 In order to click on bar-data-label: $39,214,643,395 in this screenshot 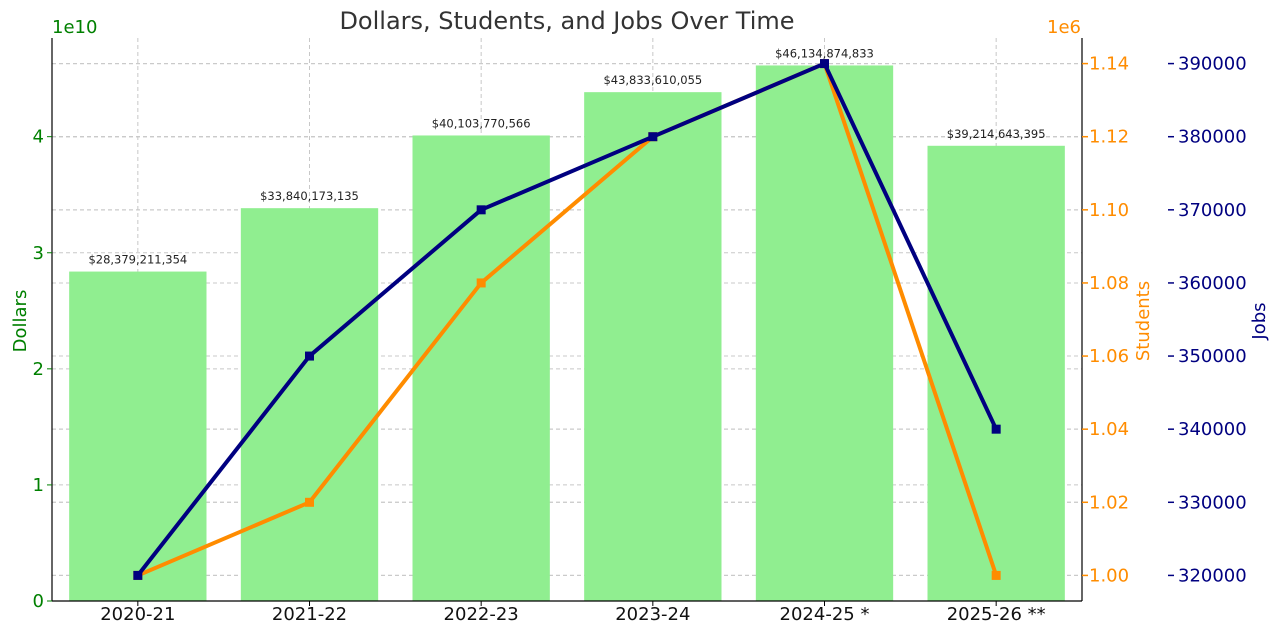, I will do `click(996, 134)`.